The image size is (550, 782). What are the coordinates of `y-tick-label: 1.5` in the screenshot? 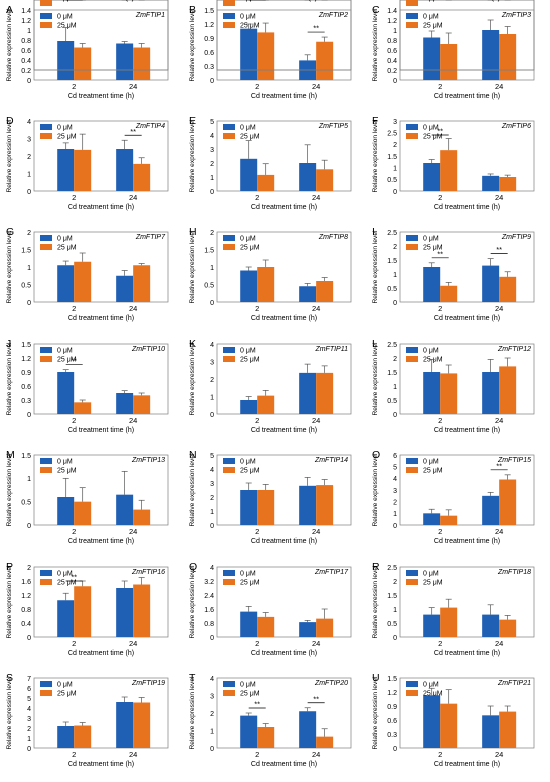 It's located at (392, 261).